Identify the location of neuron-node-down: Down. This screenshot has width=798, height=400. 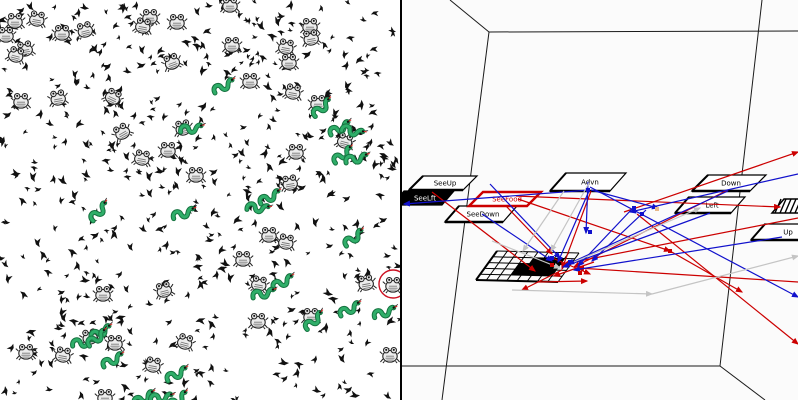
(729, 183).